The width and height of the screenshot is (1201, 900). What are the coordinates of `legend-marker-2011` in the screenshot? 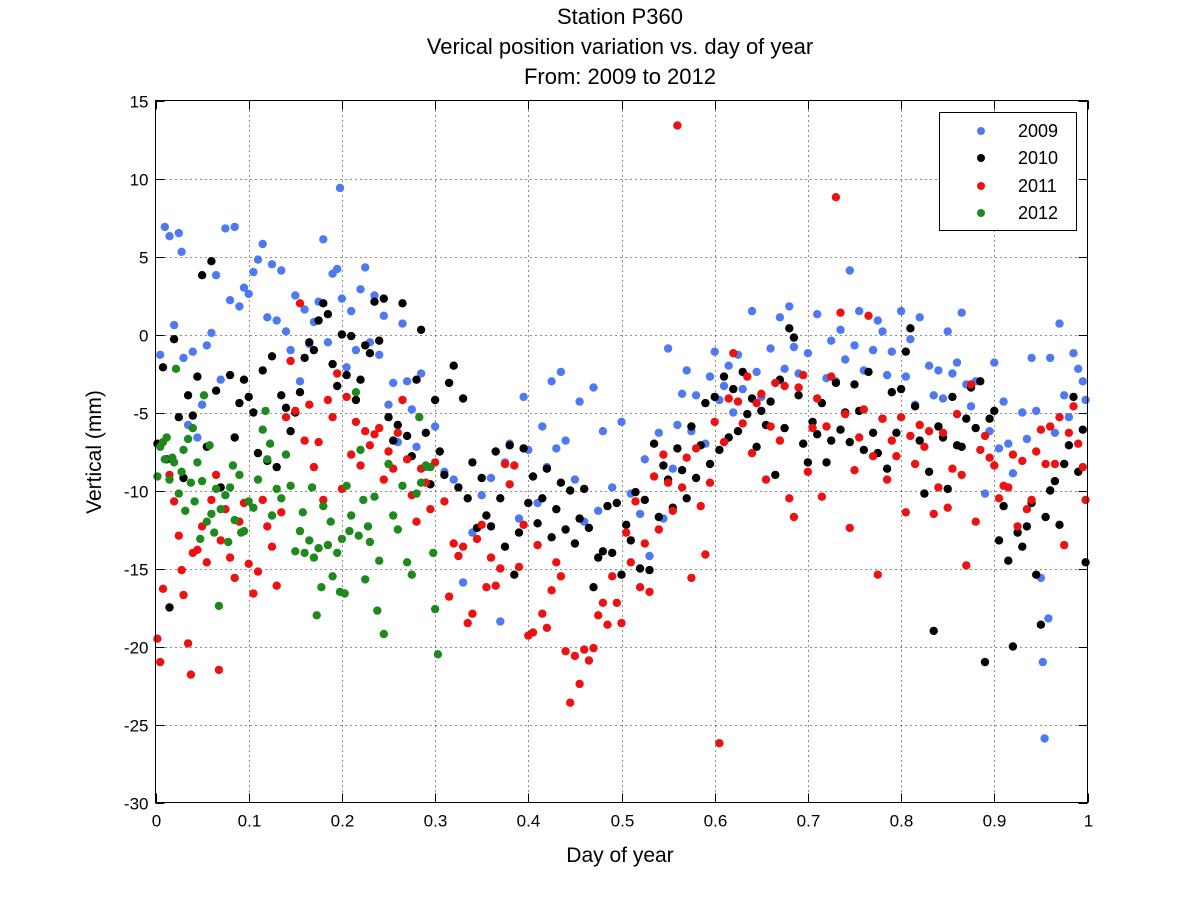 It's located at (981, 186).